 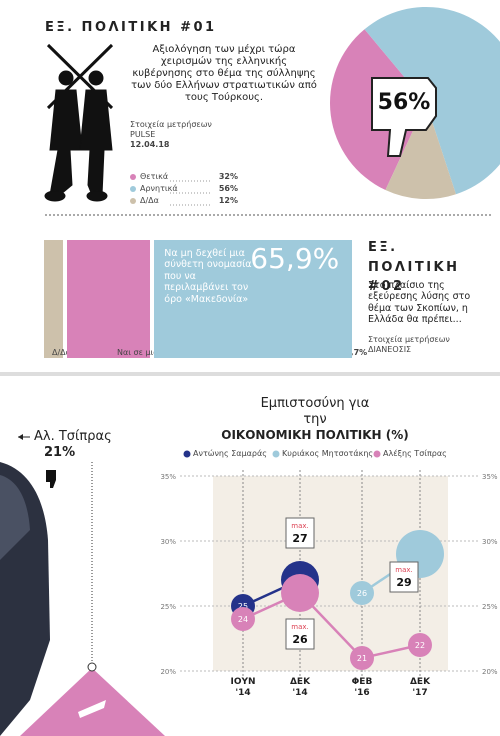 I want to click on x-tick-label: ΔΕΚ '17, so click(x=420, y=687).